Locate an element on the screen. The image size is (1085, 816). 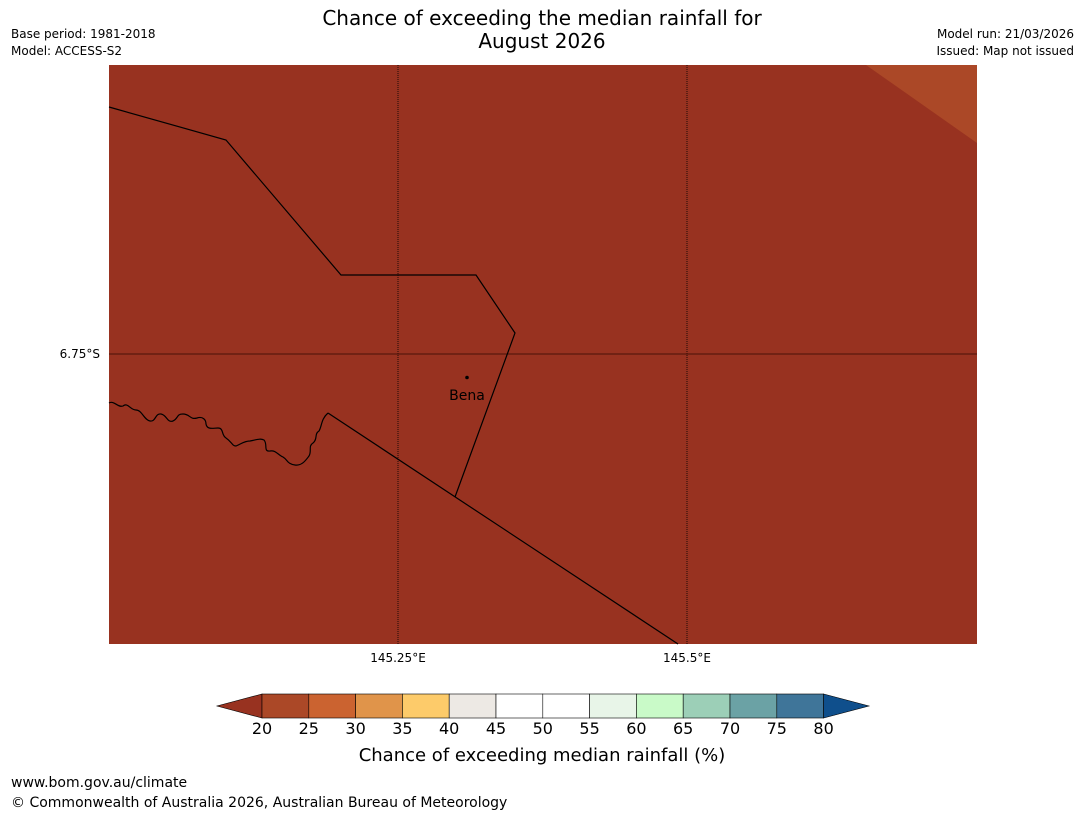
colorbar-tick-label: 50 is located at coordinates (542, 728).